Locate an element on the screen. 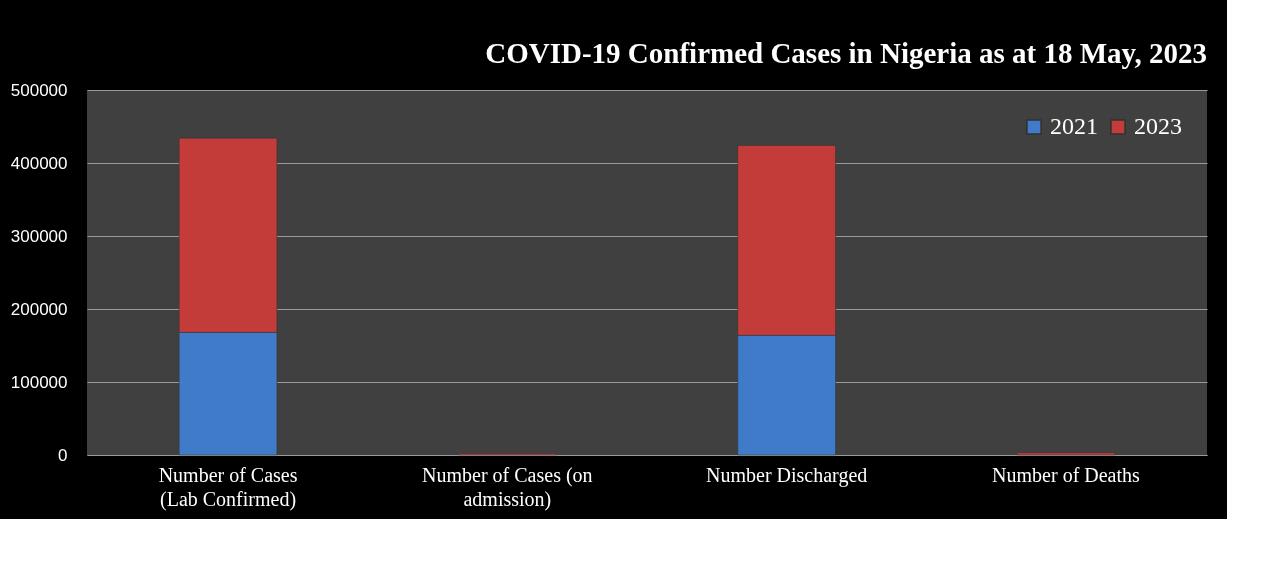  legend-label: 2021 is located at coordinates (1074, 126).